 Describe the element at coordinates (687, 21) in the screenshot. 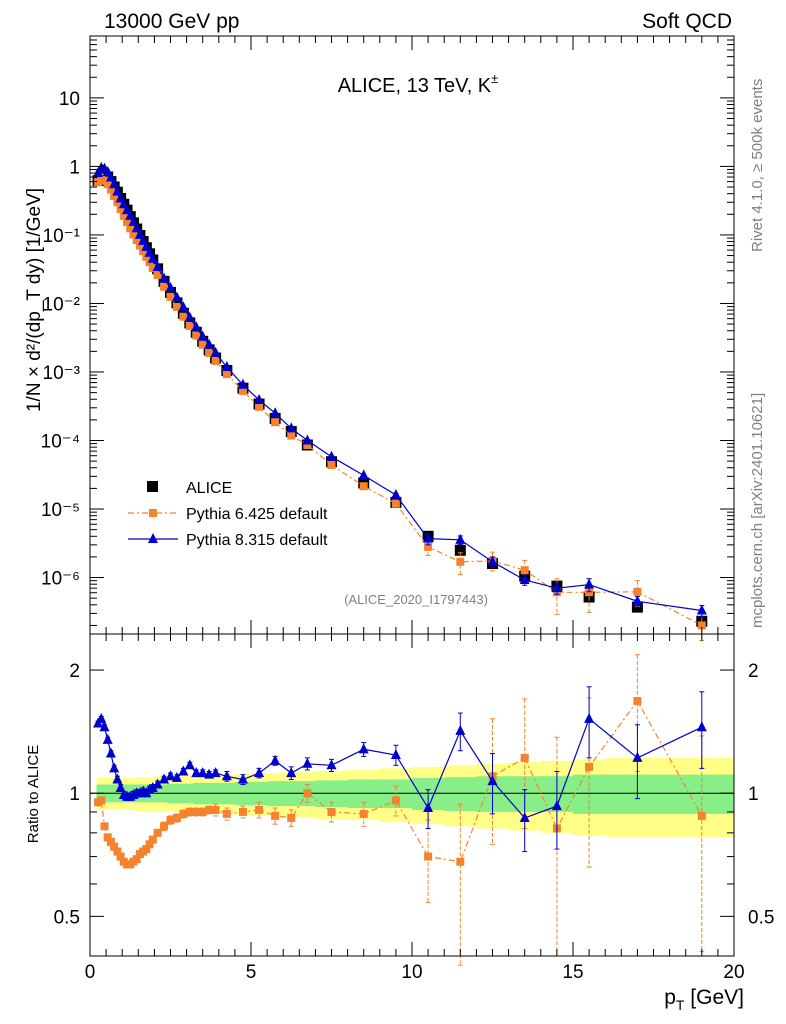

I see `header-right: Soft QCD` at that location.